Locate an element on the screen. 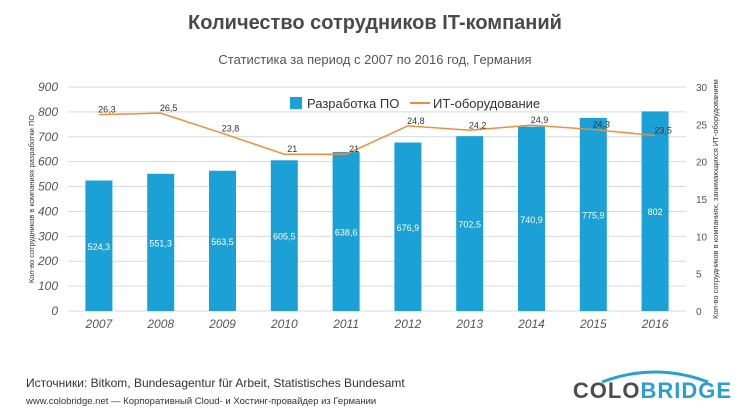 This screenshot has height=410, width=750. x-tick-label: 2016 is located at coordinates (655, 324).